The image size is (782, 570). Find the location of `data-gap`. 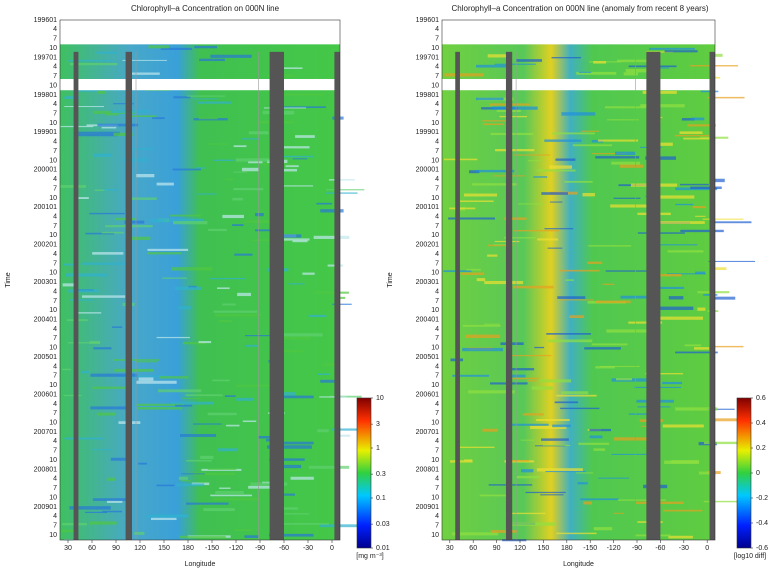

data-gap is located at coordinates (200, 84).